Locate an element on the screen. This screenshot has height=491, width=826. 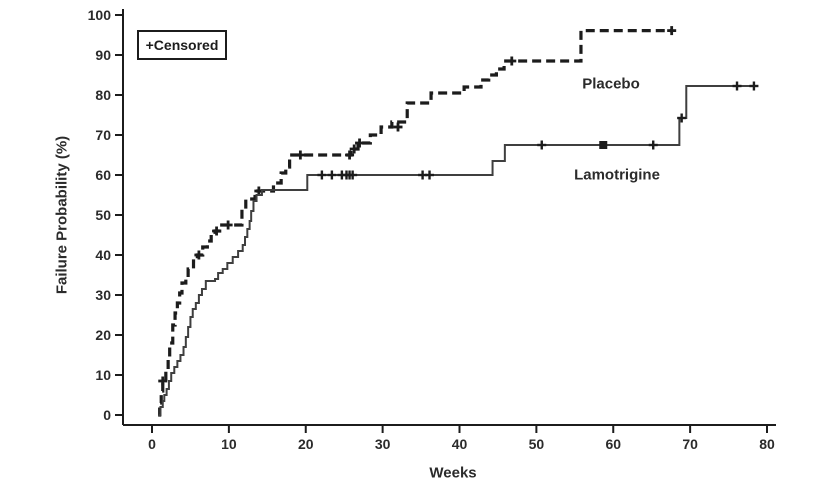
y-tick-label: 70 is located at coordinates (103, 135).